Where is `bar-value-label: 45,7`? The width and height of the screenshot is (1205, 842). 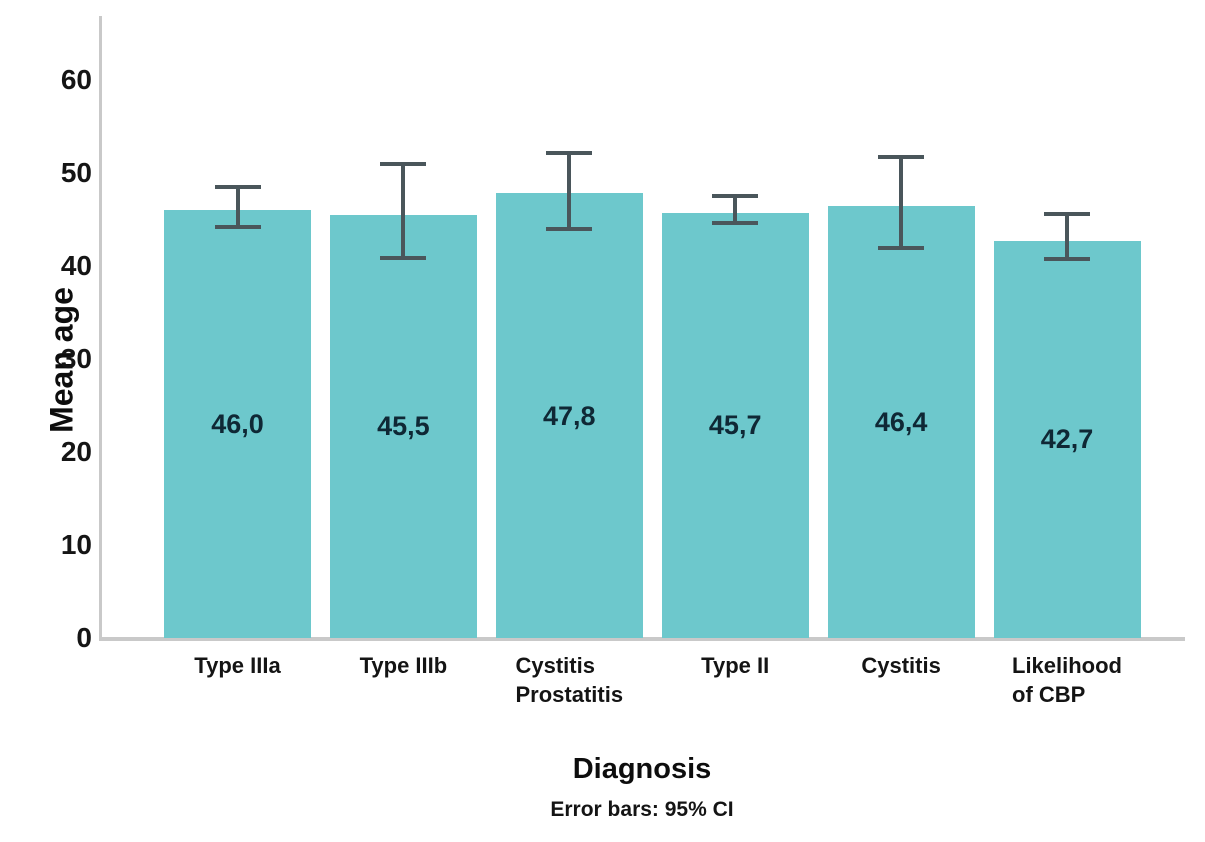 bar-value-label: 45,7 is located at coordinates (735, 425).